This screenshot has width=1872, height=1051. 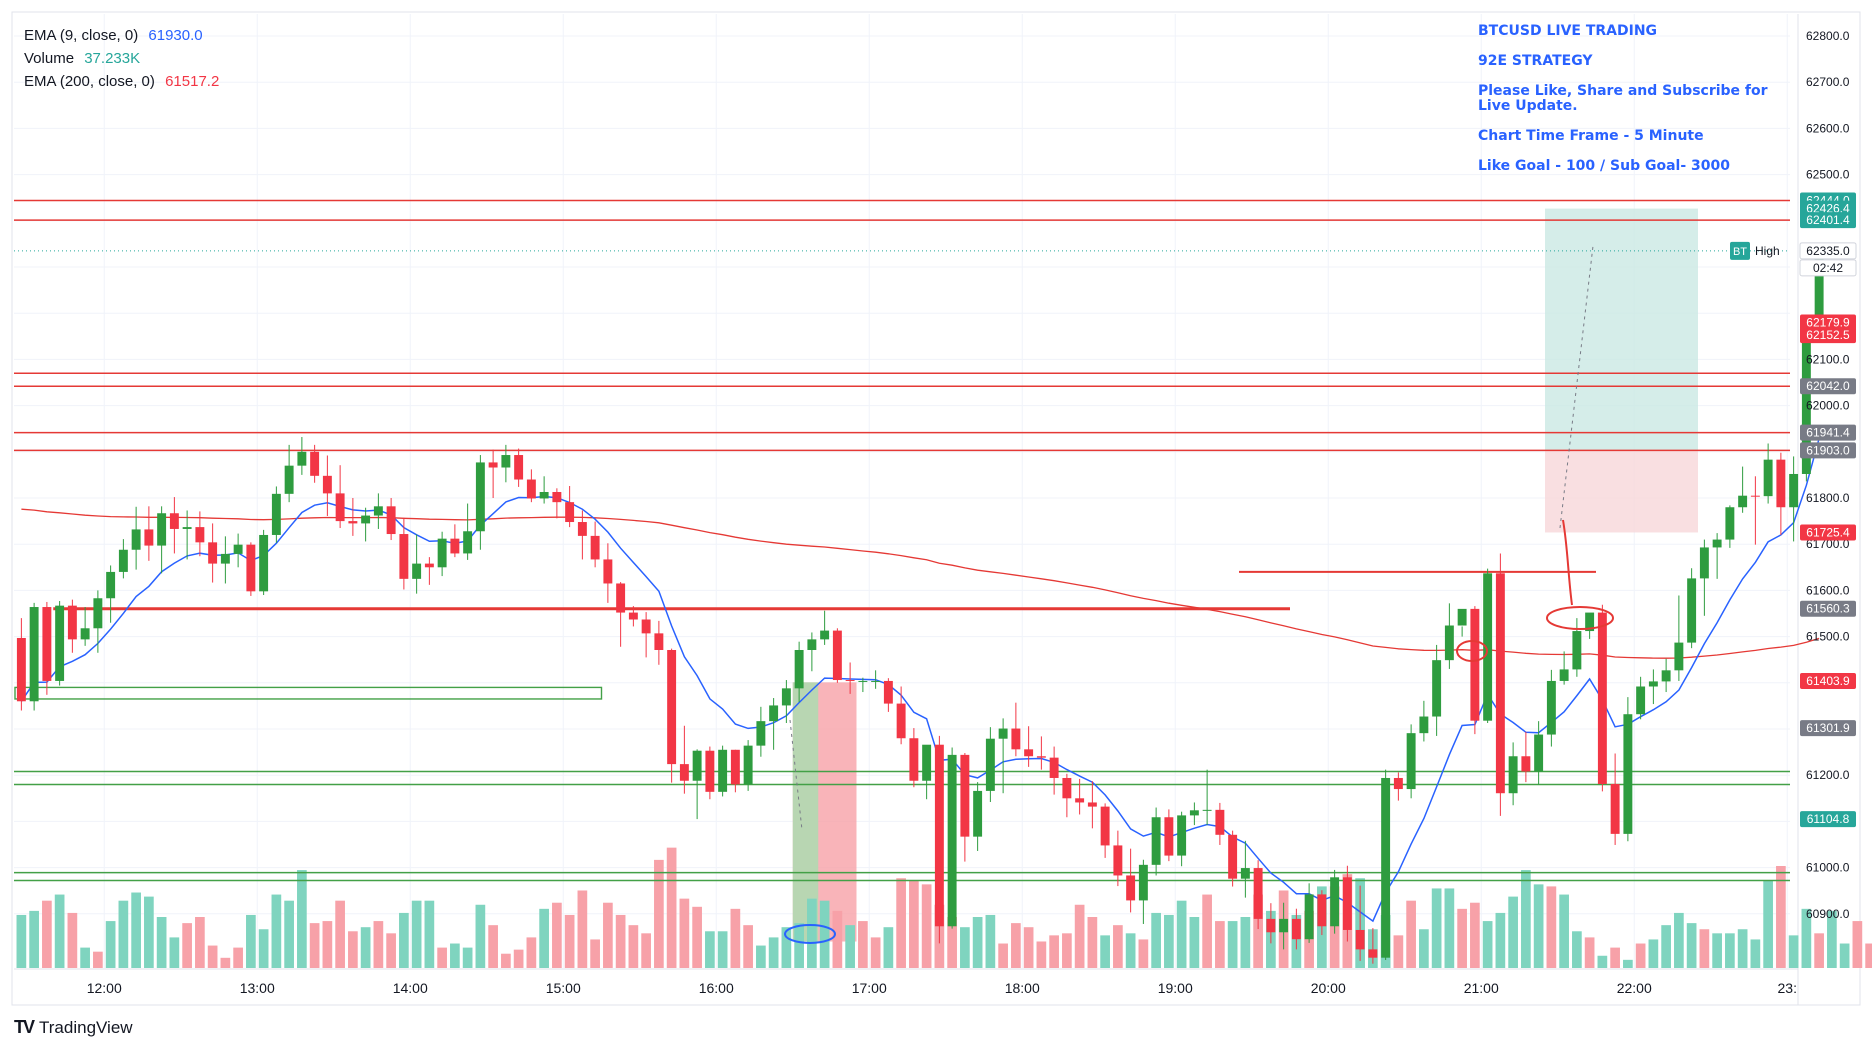 What do you see at coordinates (1828, 335) in the screenshot?
I see `price-label-text: 62152.5` at bounding box center [1828, 335].